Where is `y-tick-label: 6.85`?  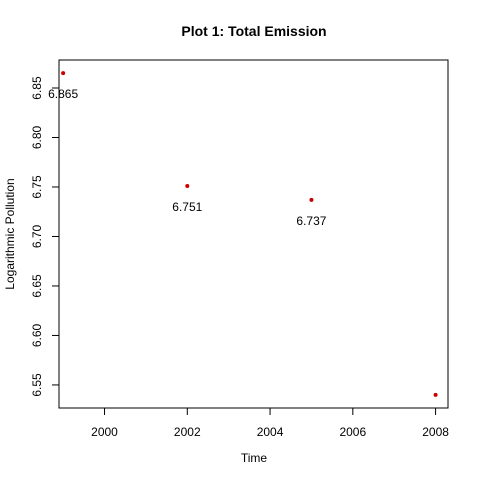 y-tick-label: 6.85 is located at coordinates (37, 88).